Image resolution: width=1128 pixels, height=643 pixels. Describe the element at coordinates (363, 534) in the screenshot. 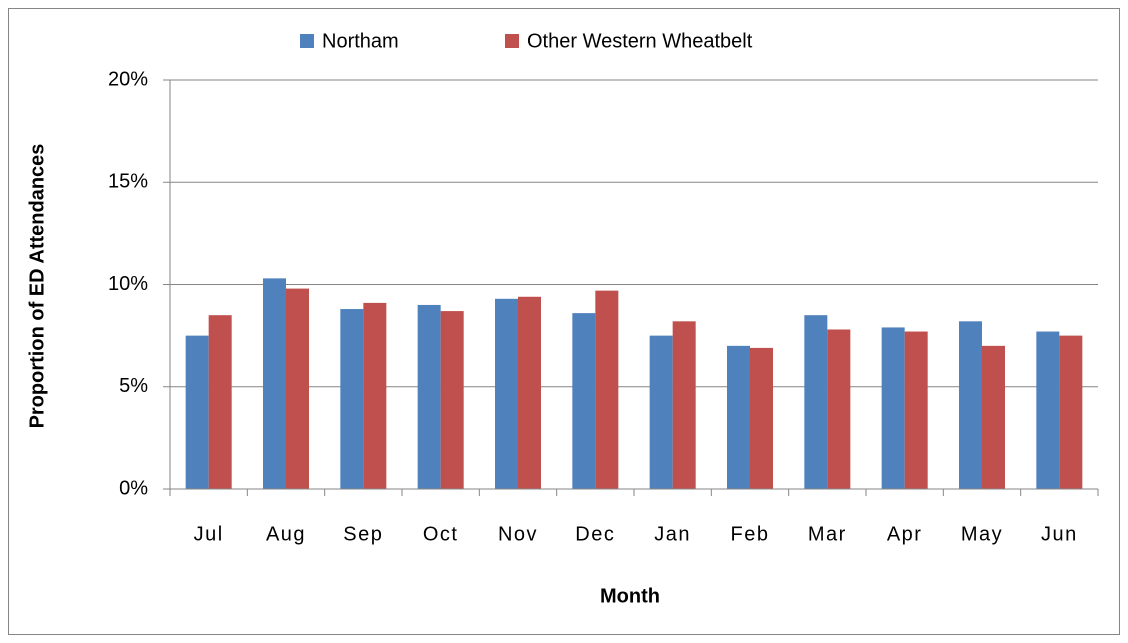

I see `x-tick-label: Sep` at that location.